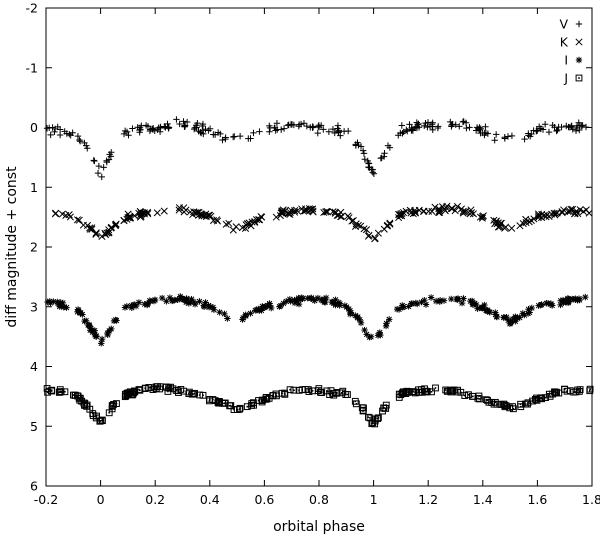 The height and width of the screenshot is (539, 600). What do you see at coordinates (34, 366) in the screenshot?
I see `y-tick-label: 4` at bounding box center [34, 366].